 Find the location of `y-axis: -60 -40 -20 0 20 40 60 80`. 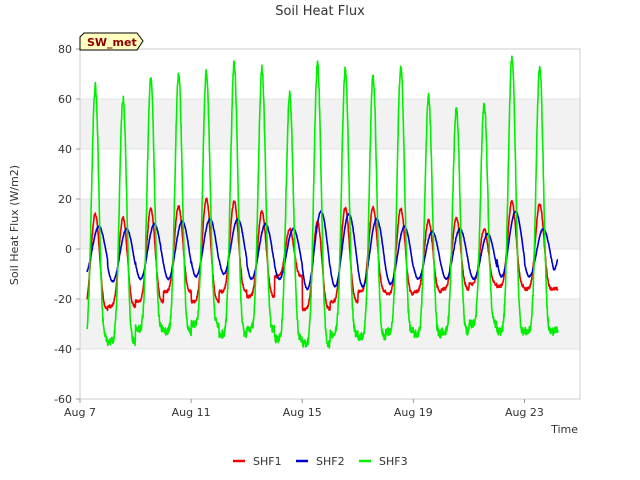

y-axis: -60 -40 -20 0 20 40 60 80 is located at coordinates (67, 224).